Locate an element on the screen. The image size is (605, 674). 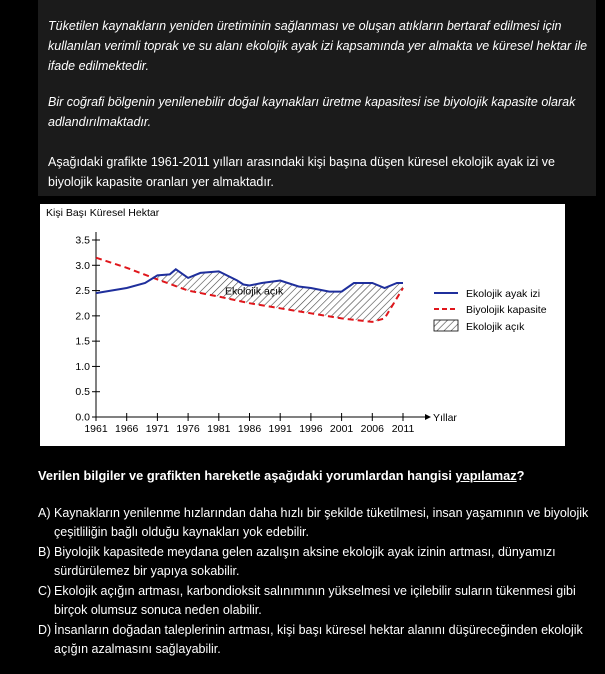
x-tick-label: 1986 is located at coordinates (250, 429).